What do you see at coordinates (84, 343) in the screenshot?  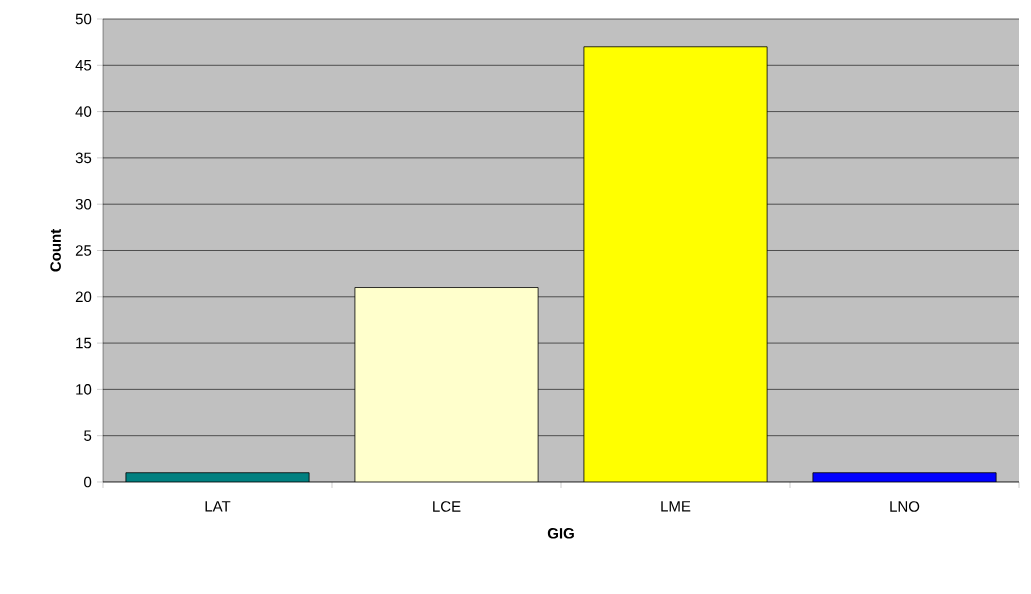 I see `y-tick-label: 15` at bounding box center [84, 343].